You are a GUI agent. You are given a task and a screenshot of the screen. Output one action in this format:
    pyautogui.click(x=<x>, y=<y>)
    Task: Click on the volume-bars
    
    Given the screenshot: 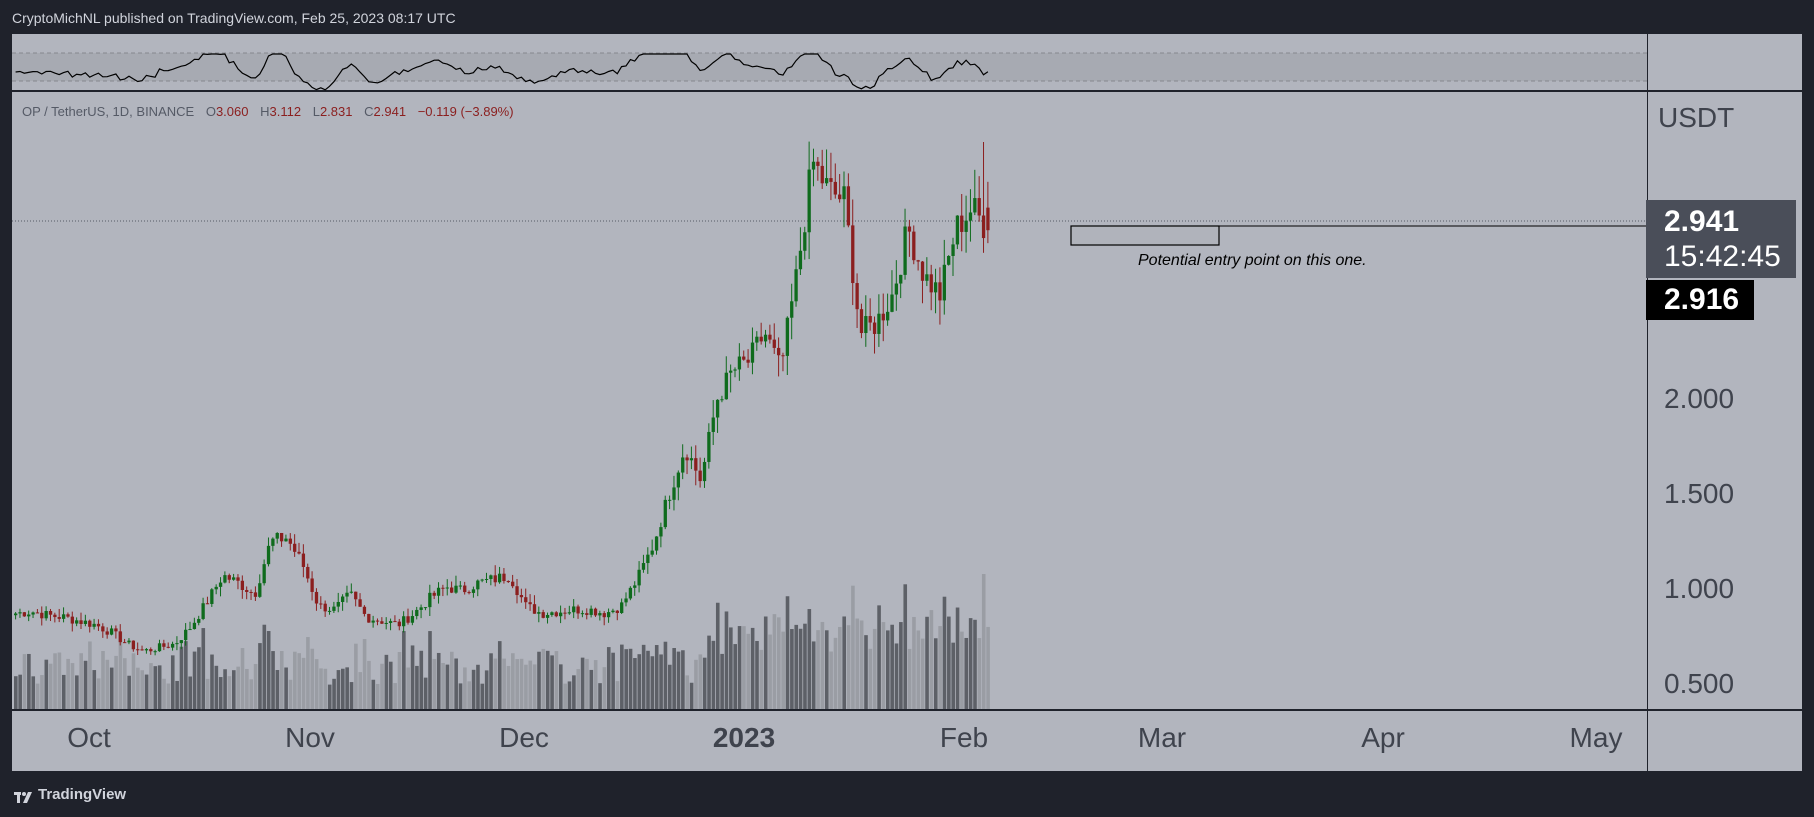 What is the action you would take?
    pyautogui.click(x=502, y=641)
    